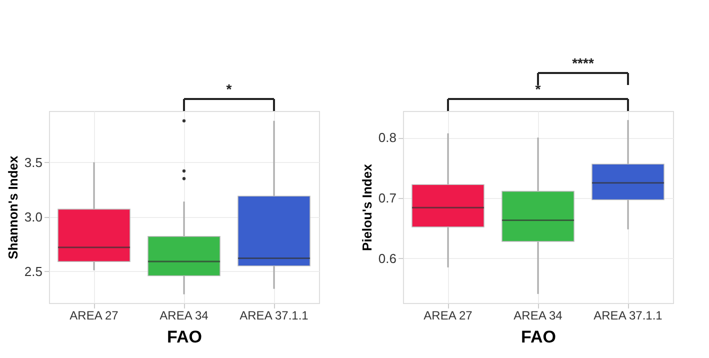 This screenshot has width=709, height=358. Describe the element at coordinates (366, 207) in the screenshot. I see `y-axis-title: Pielou's Index` at that location.